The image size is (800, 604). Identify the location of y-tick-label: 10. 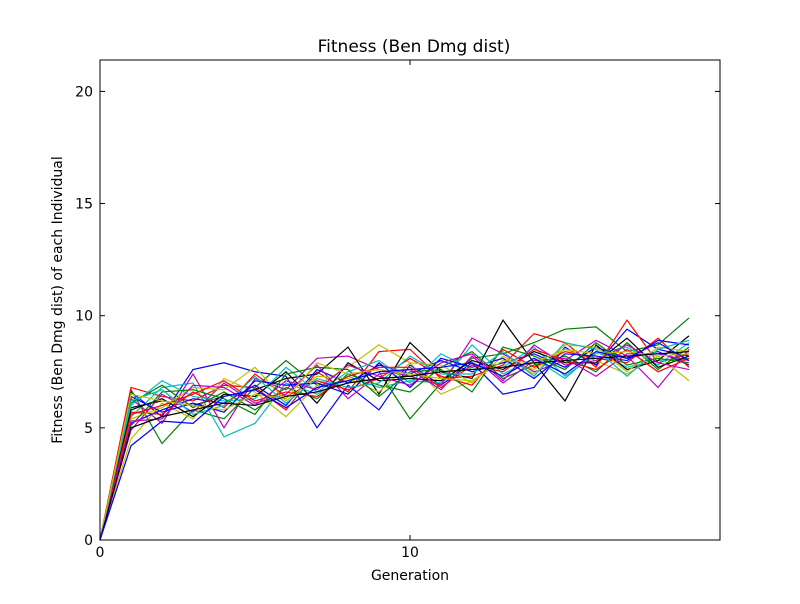
(84, 317).